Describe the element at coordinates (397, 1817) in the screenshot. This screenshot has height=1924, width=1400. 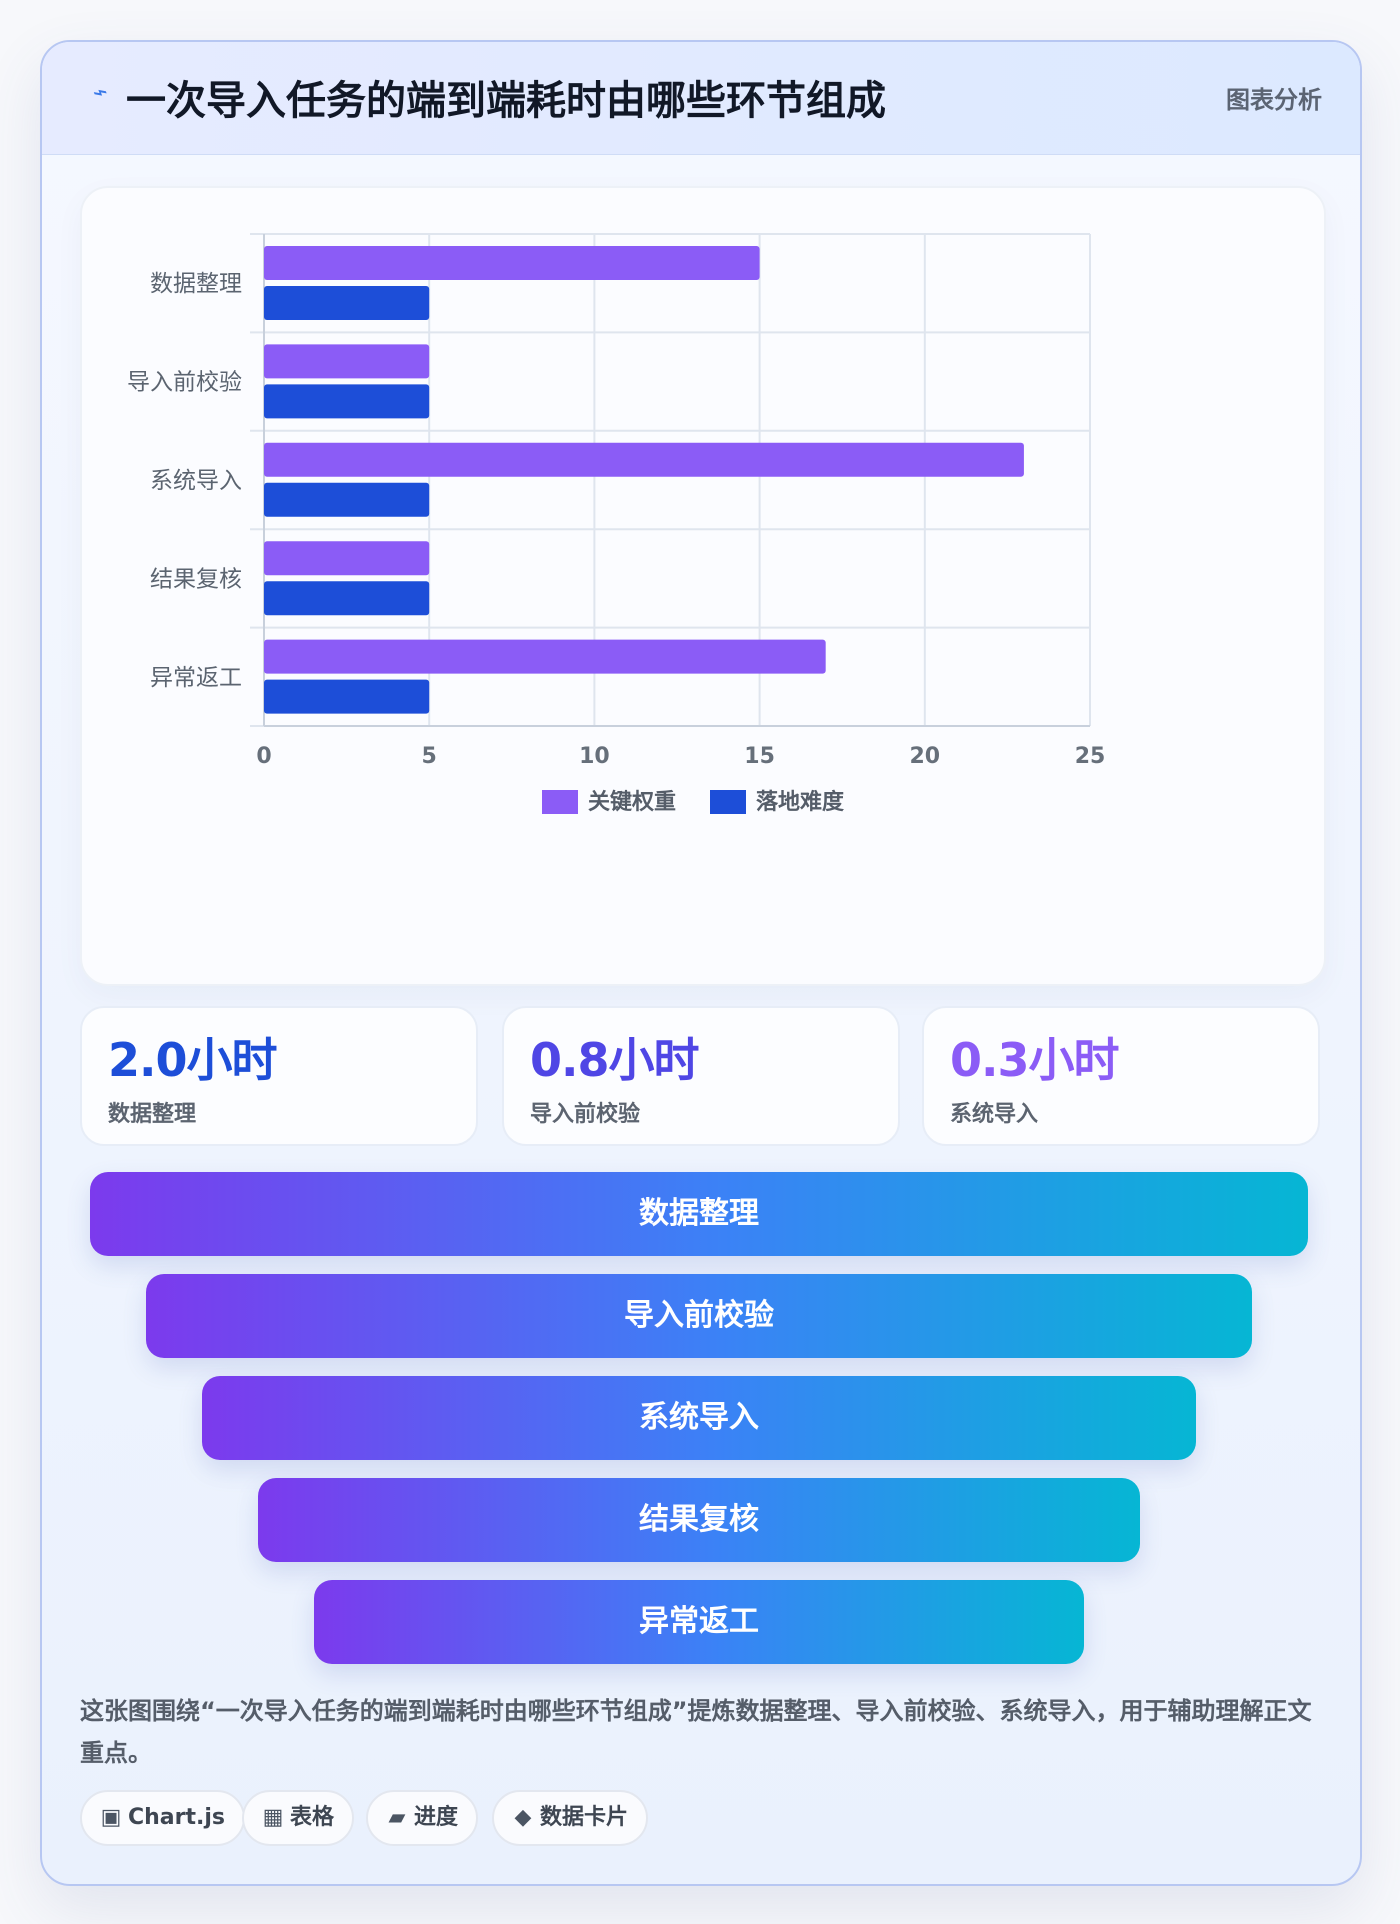
I see `progress-icon: ▰` at that location.